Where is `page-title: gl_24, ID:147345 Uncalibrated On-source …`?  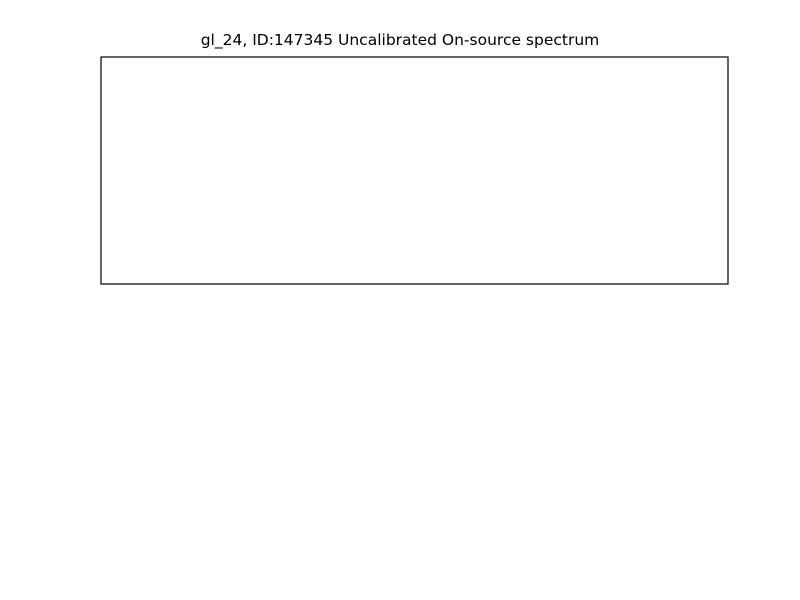 page-title: gl_24, ID:147345 Uncalibrated On-source … is located at coordinates (400, 40).